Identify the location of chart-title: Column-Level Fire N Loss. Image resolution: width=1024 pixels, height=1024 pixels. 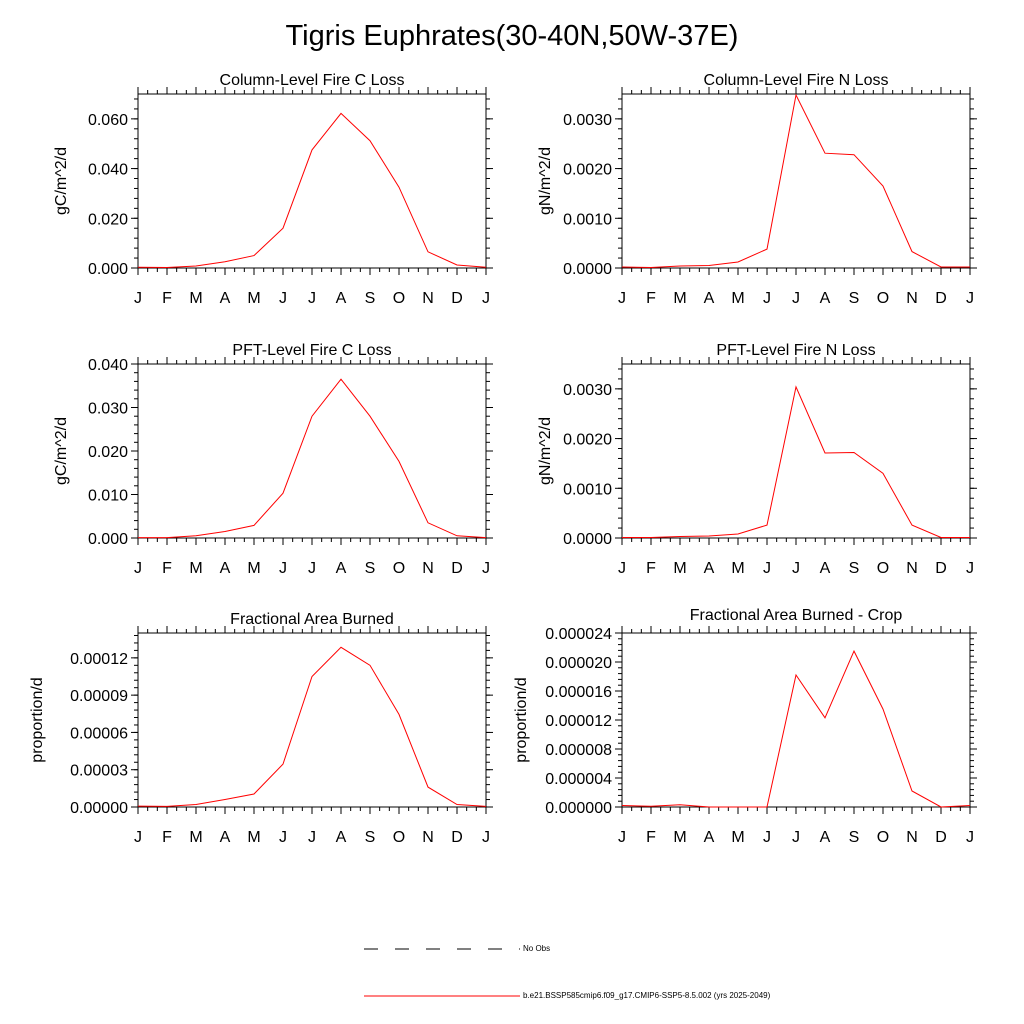
(796, 80).